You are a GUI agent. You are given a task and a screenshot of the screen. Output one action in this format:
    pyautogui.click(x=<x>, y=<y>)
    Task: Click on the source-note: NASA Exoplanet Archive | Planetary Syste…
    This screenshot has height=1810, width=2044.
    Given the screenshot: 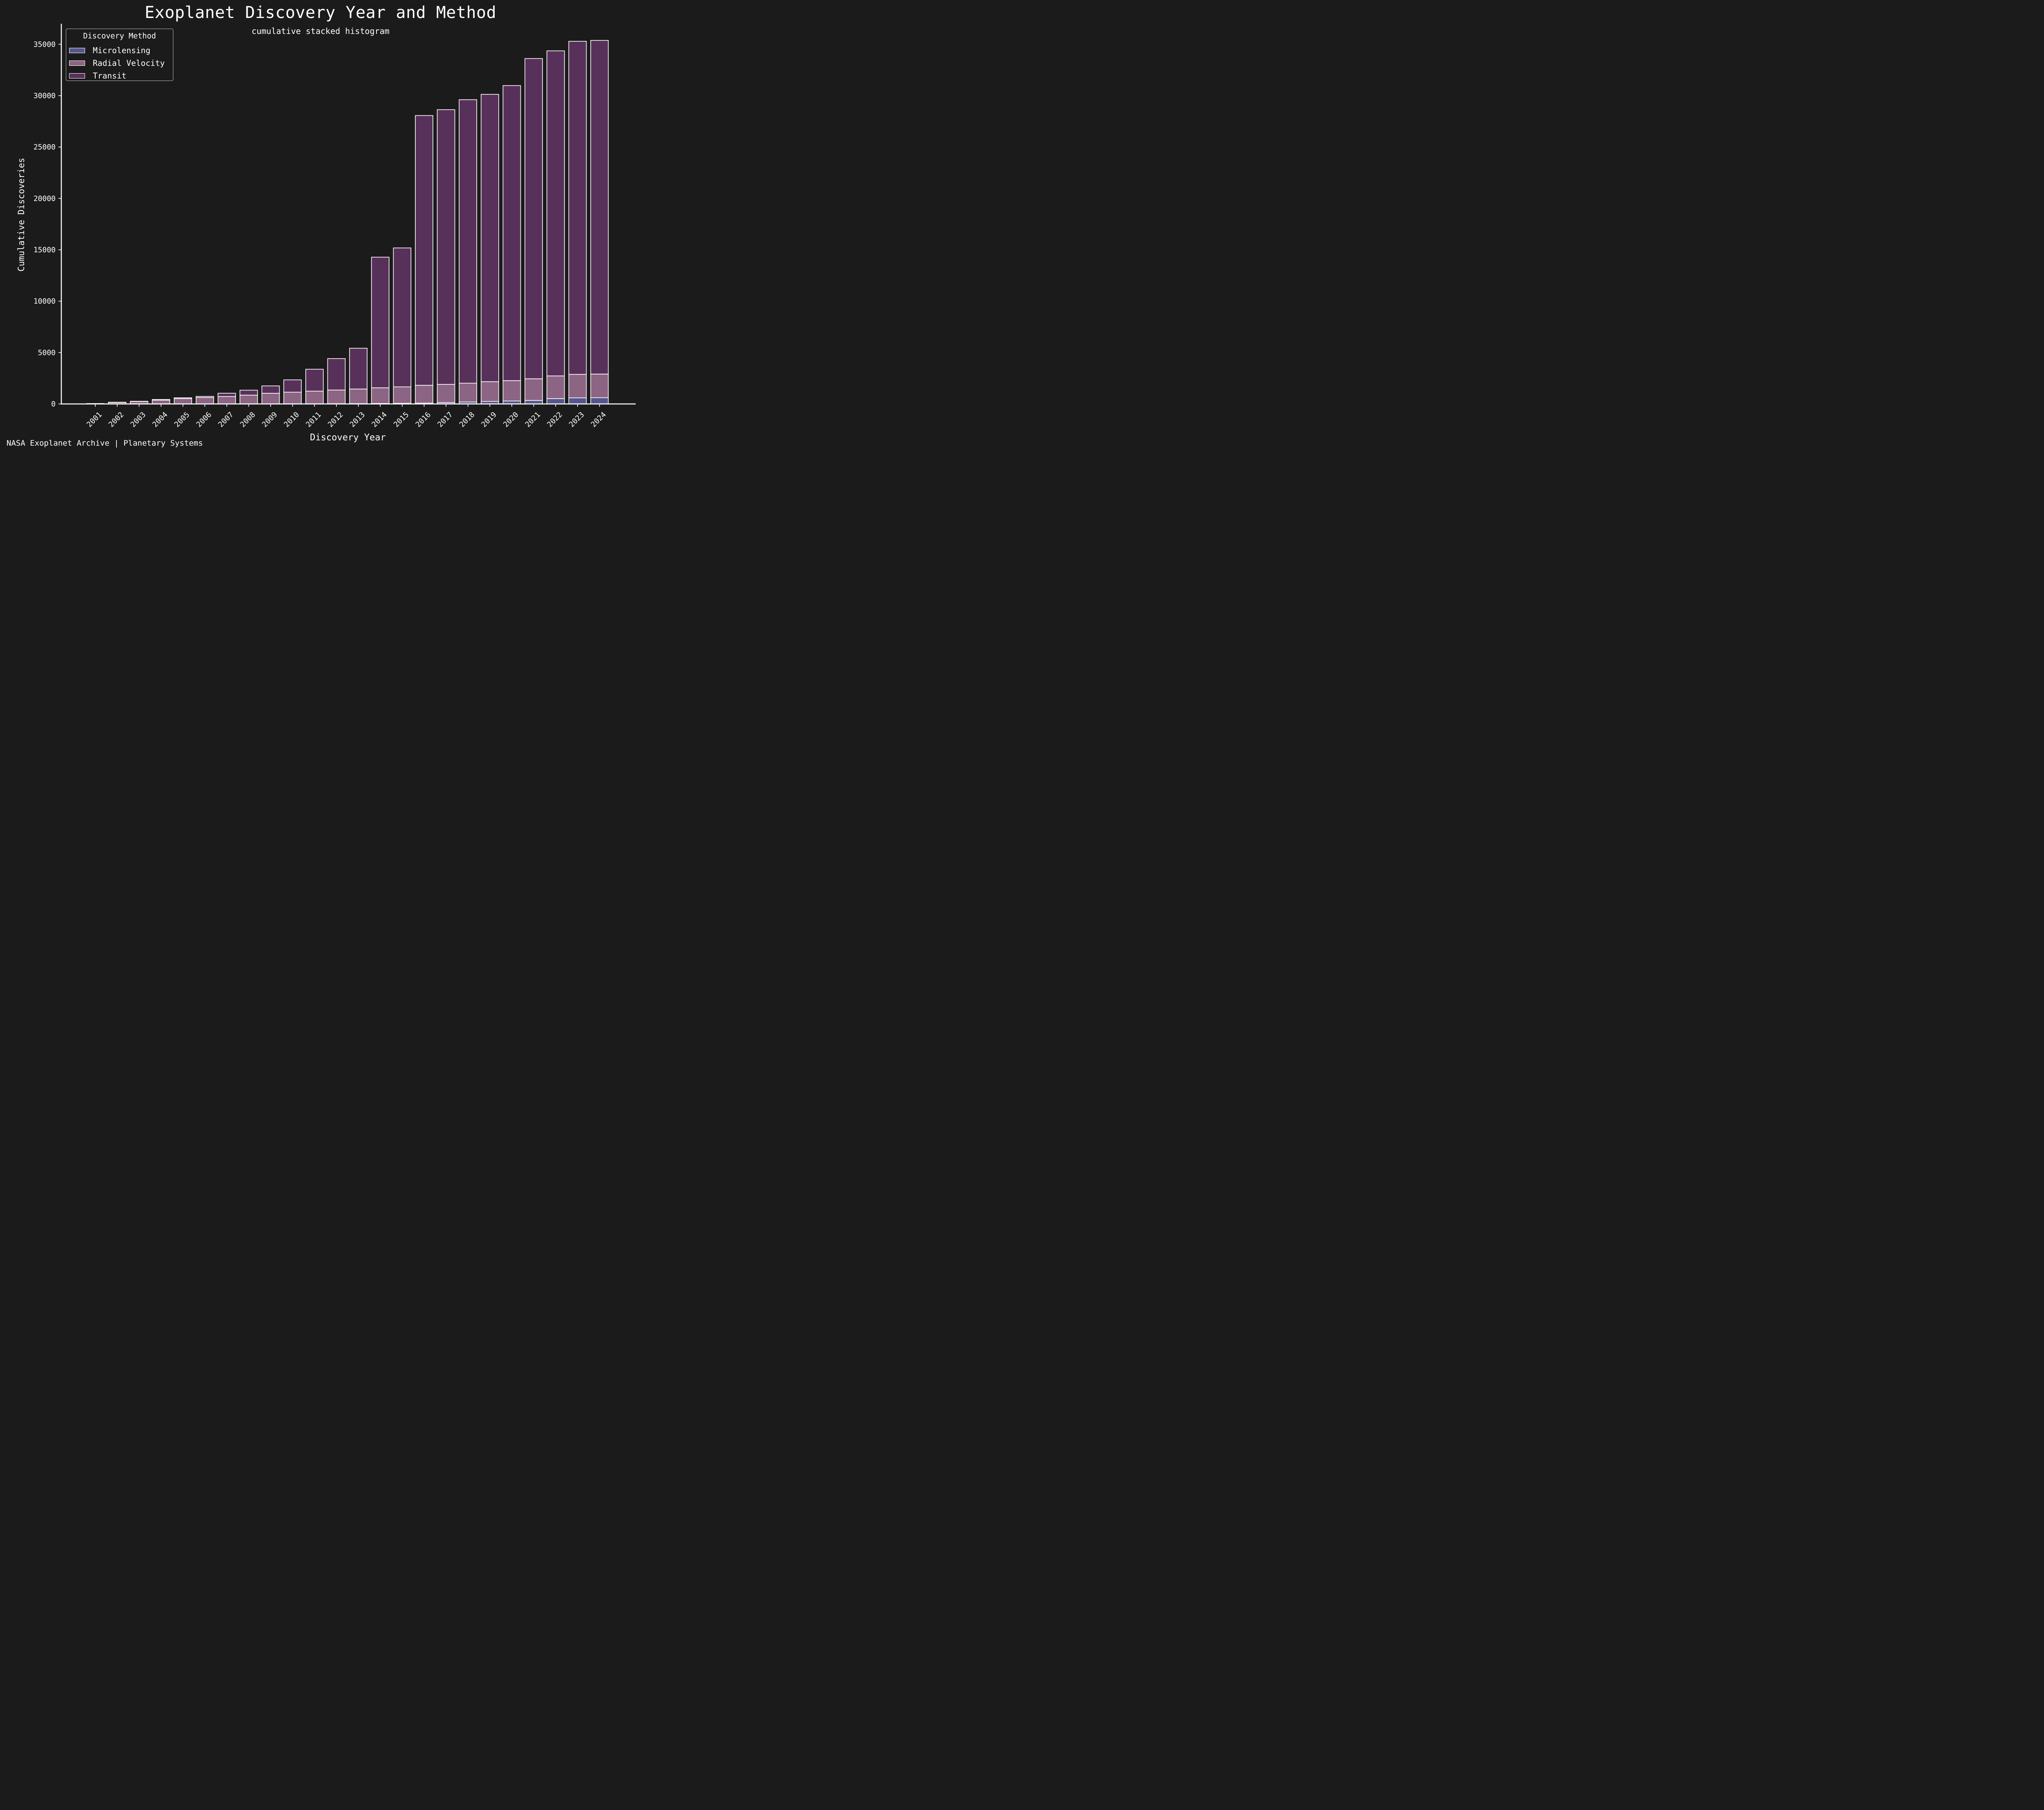 What is the action you would take?
    pyautogui.click(x=105, y=443)
    